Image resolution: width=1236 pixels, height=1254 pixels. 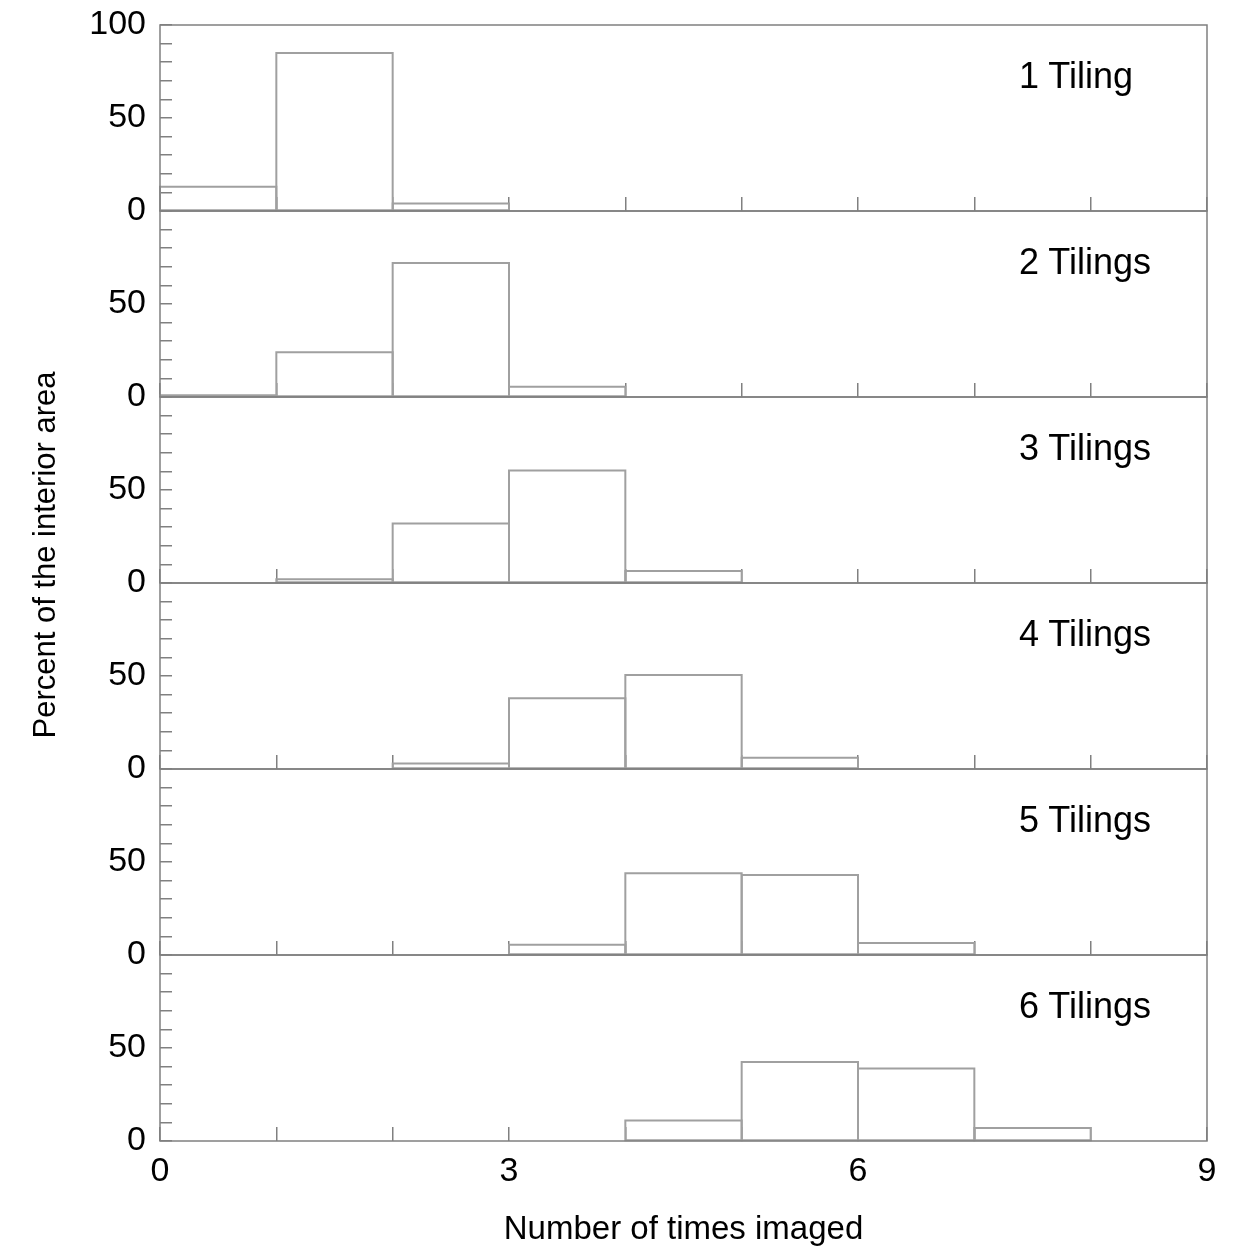 I want to click on annotation: 1 Tiling, so click(x=1076, y=75).